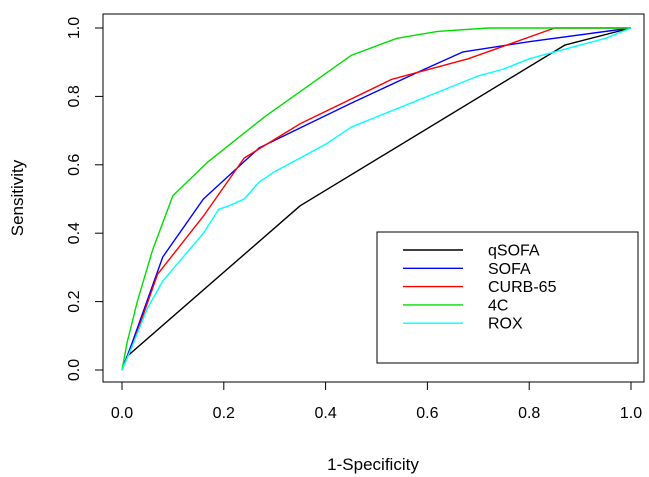 Image resolution: width=649 pixels, height=477 pixels. What do you see at coordinates (74, 165) in the screenshot?
I see `y-tick-label: 0.6` at bounding box center [74, 165].